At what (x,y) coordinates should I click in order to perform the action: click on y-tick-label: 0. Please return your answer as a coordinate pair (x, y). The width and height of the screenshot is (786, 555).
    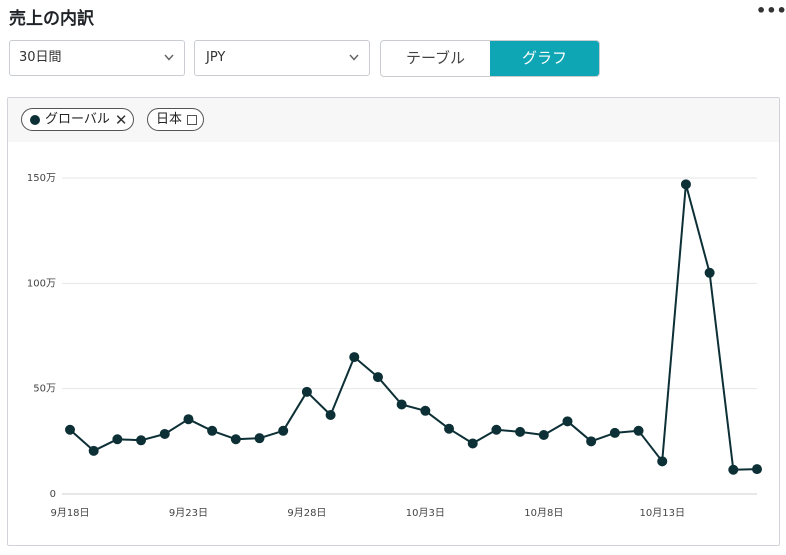
    Looking at the image, I should click on (53, 494).